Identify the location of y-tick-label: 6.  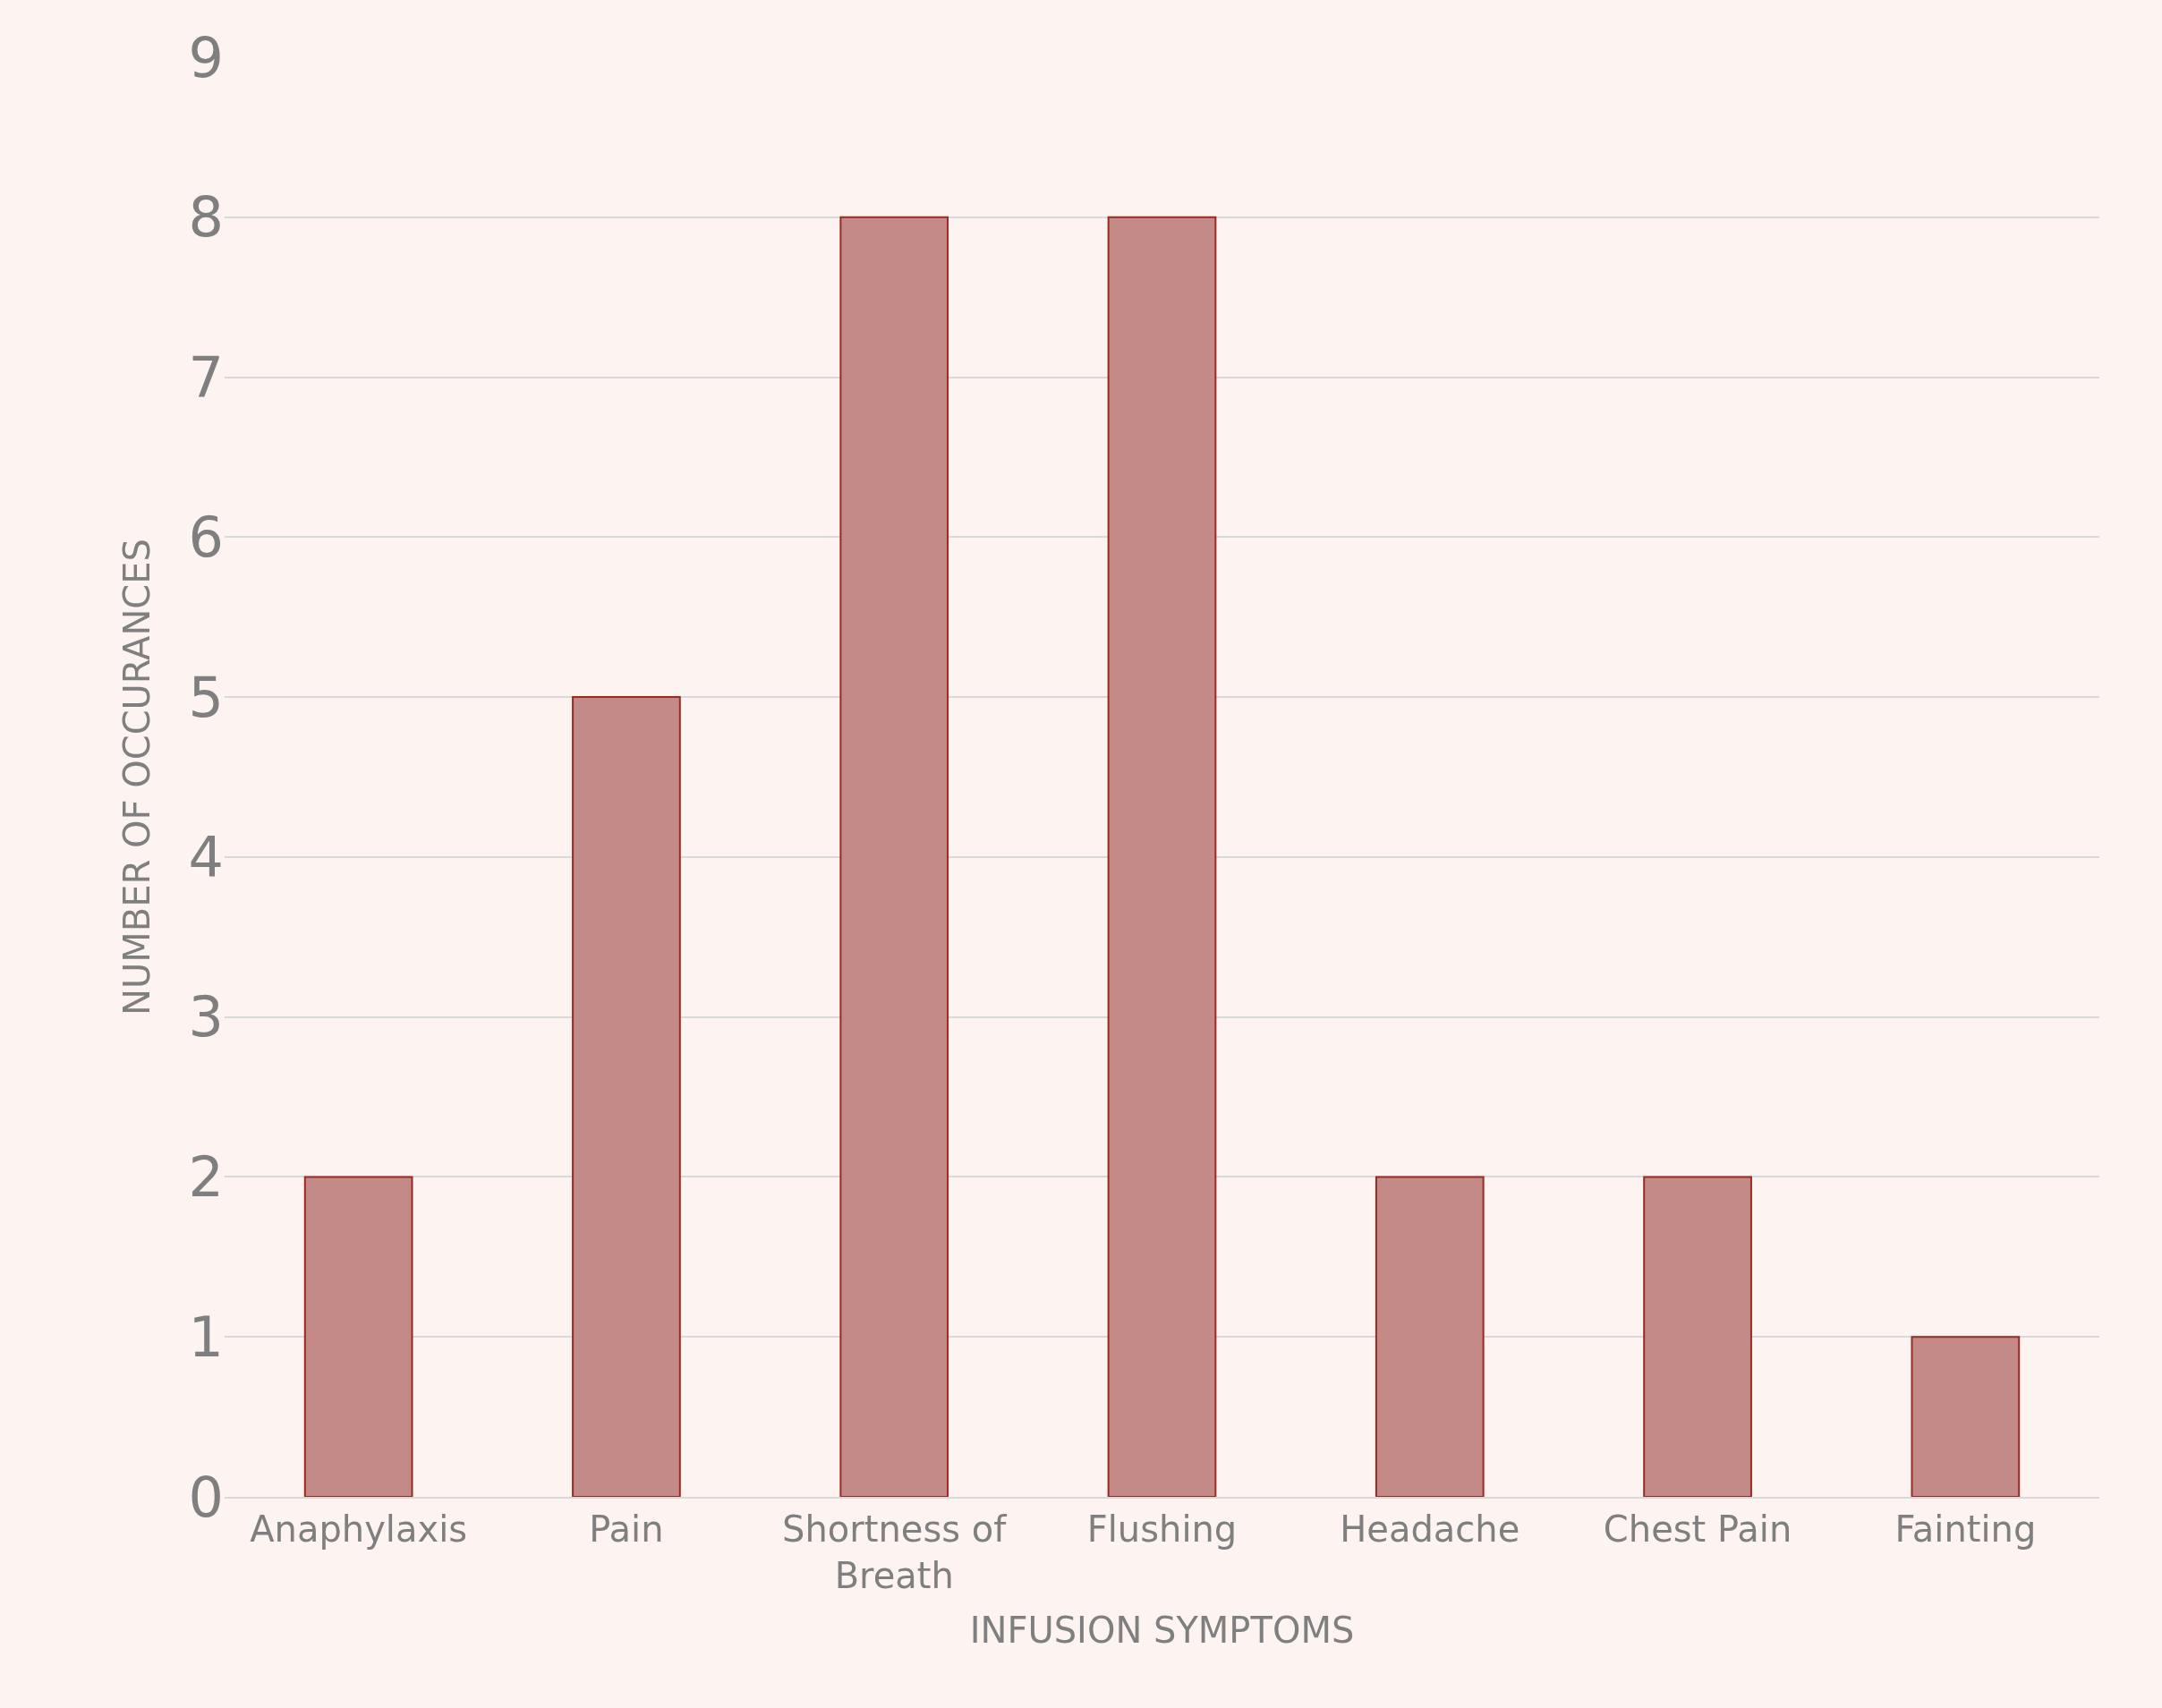
(206, 538).